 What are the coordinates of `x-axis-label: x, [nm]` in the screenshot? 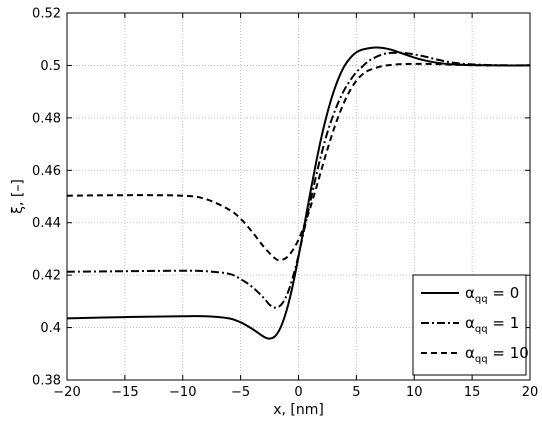 It's located at (298, 410).